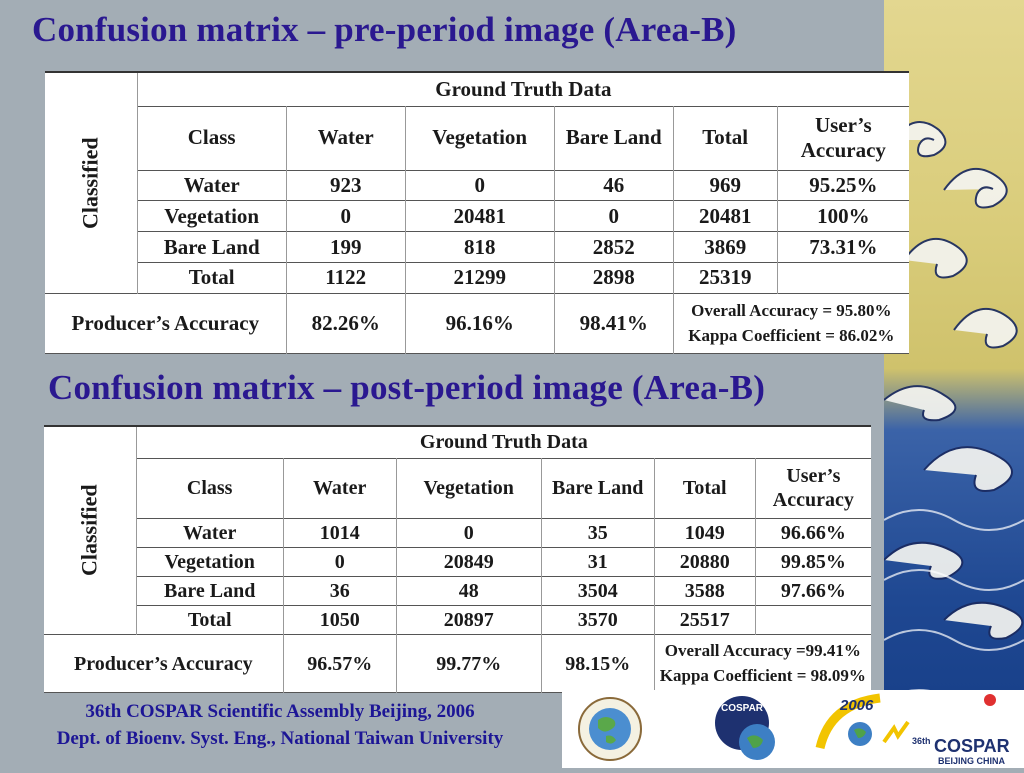  What do you see at coordinates (597, 663) in the screenshot?
I see `table-cell: 98.15%` at bounding box center [597, 663].